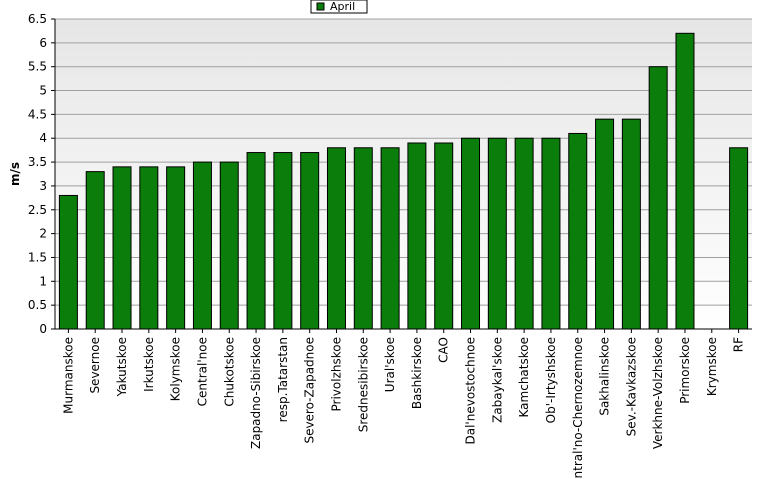 The height and width of the screenshot is (479, 777). Describe the element at coordinates (631, 386) in the screenshot. I see `x-tick-label: Sev.-Kavkazskoe` at that location.